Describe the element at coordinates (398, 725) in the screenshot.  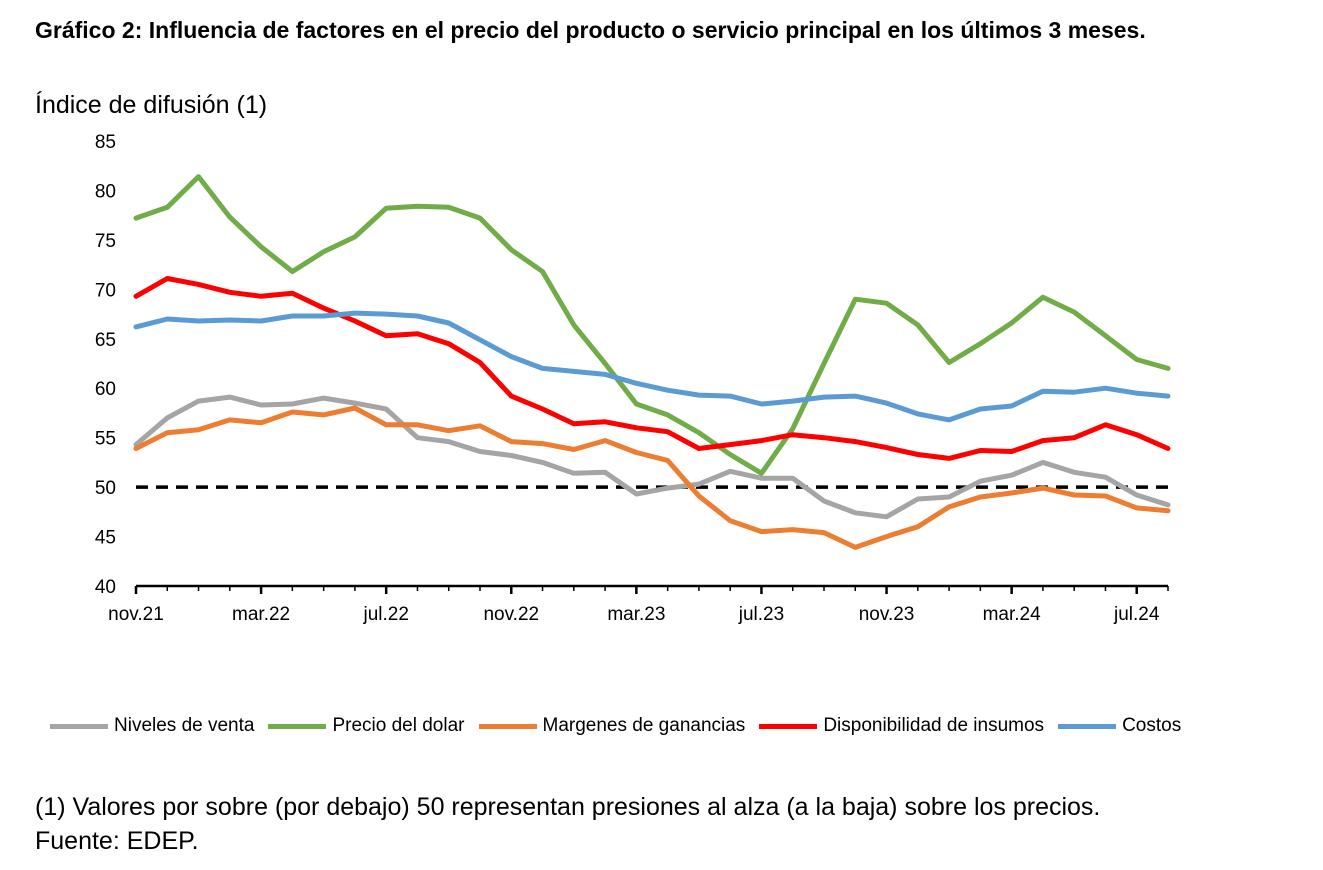
I see `legend-label: Precio del dolar` at that location.